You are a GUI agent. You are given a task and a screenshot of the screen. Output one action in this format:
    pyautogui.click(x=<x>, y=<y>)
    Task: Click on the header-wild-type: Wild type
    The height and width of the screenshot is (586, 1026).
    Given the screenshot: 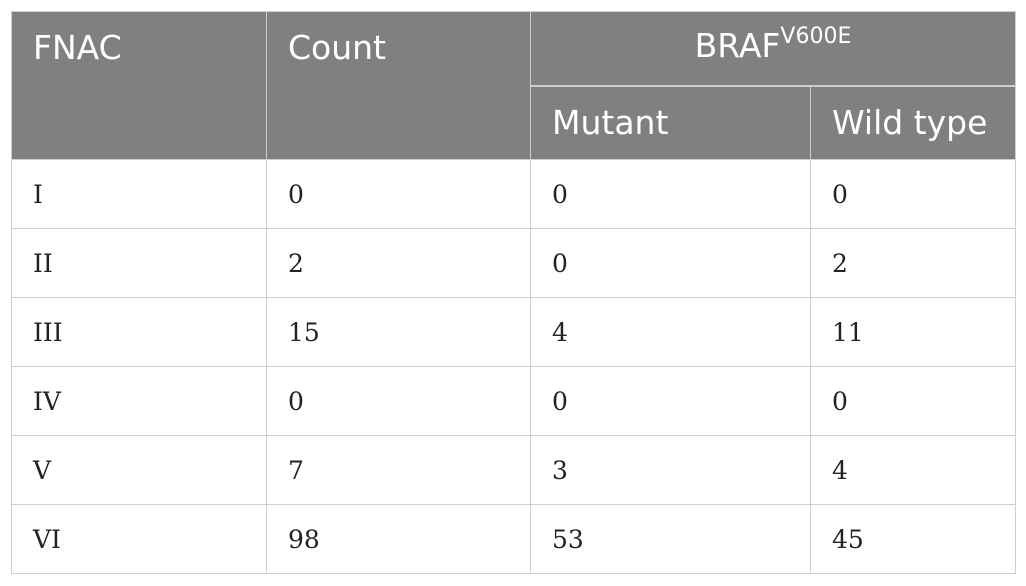 What is the action you would take?
    pyautogui.click(x=913, y=122)
    